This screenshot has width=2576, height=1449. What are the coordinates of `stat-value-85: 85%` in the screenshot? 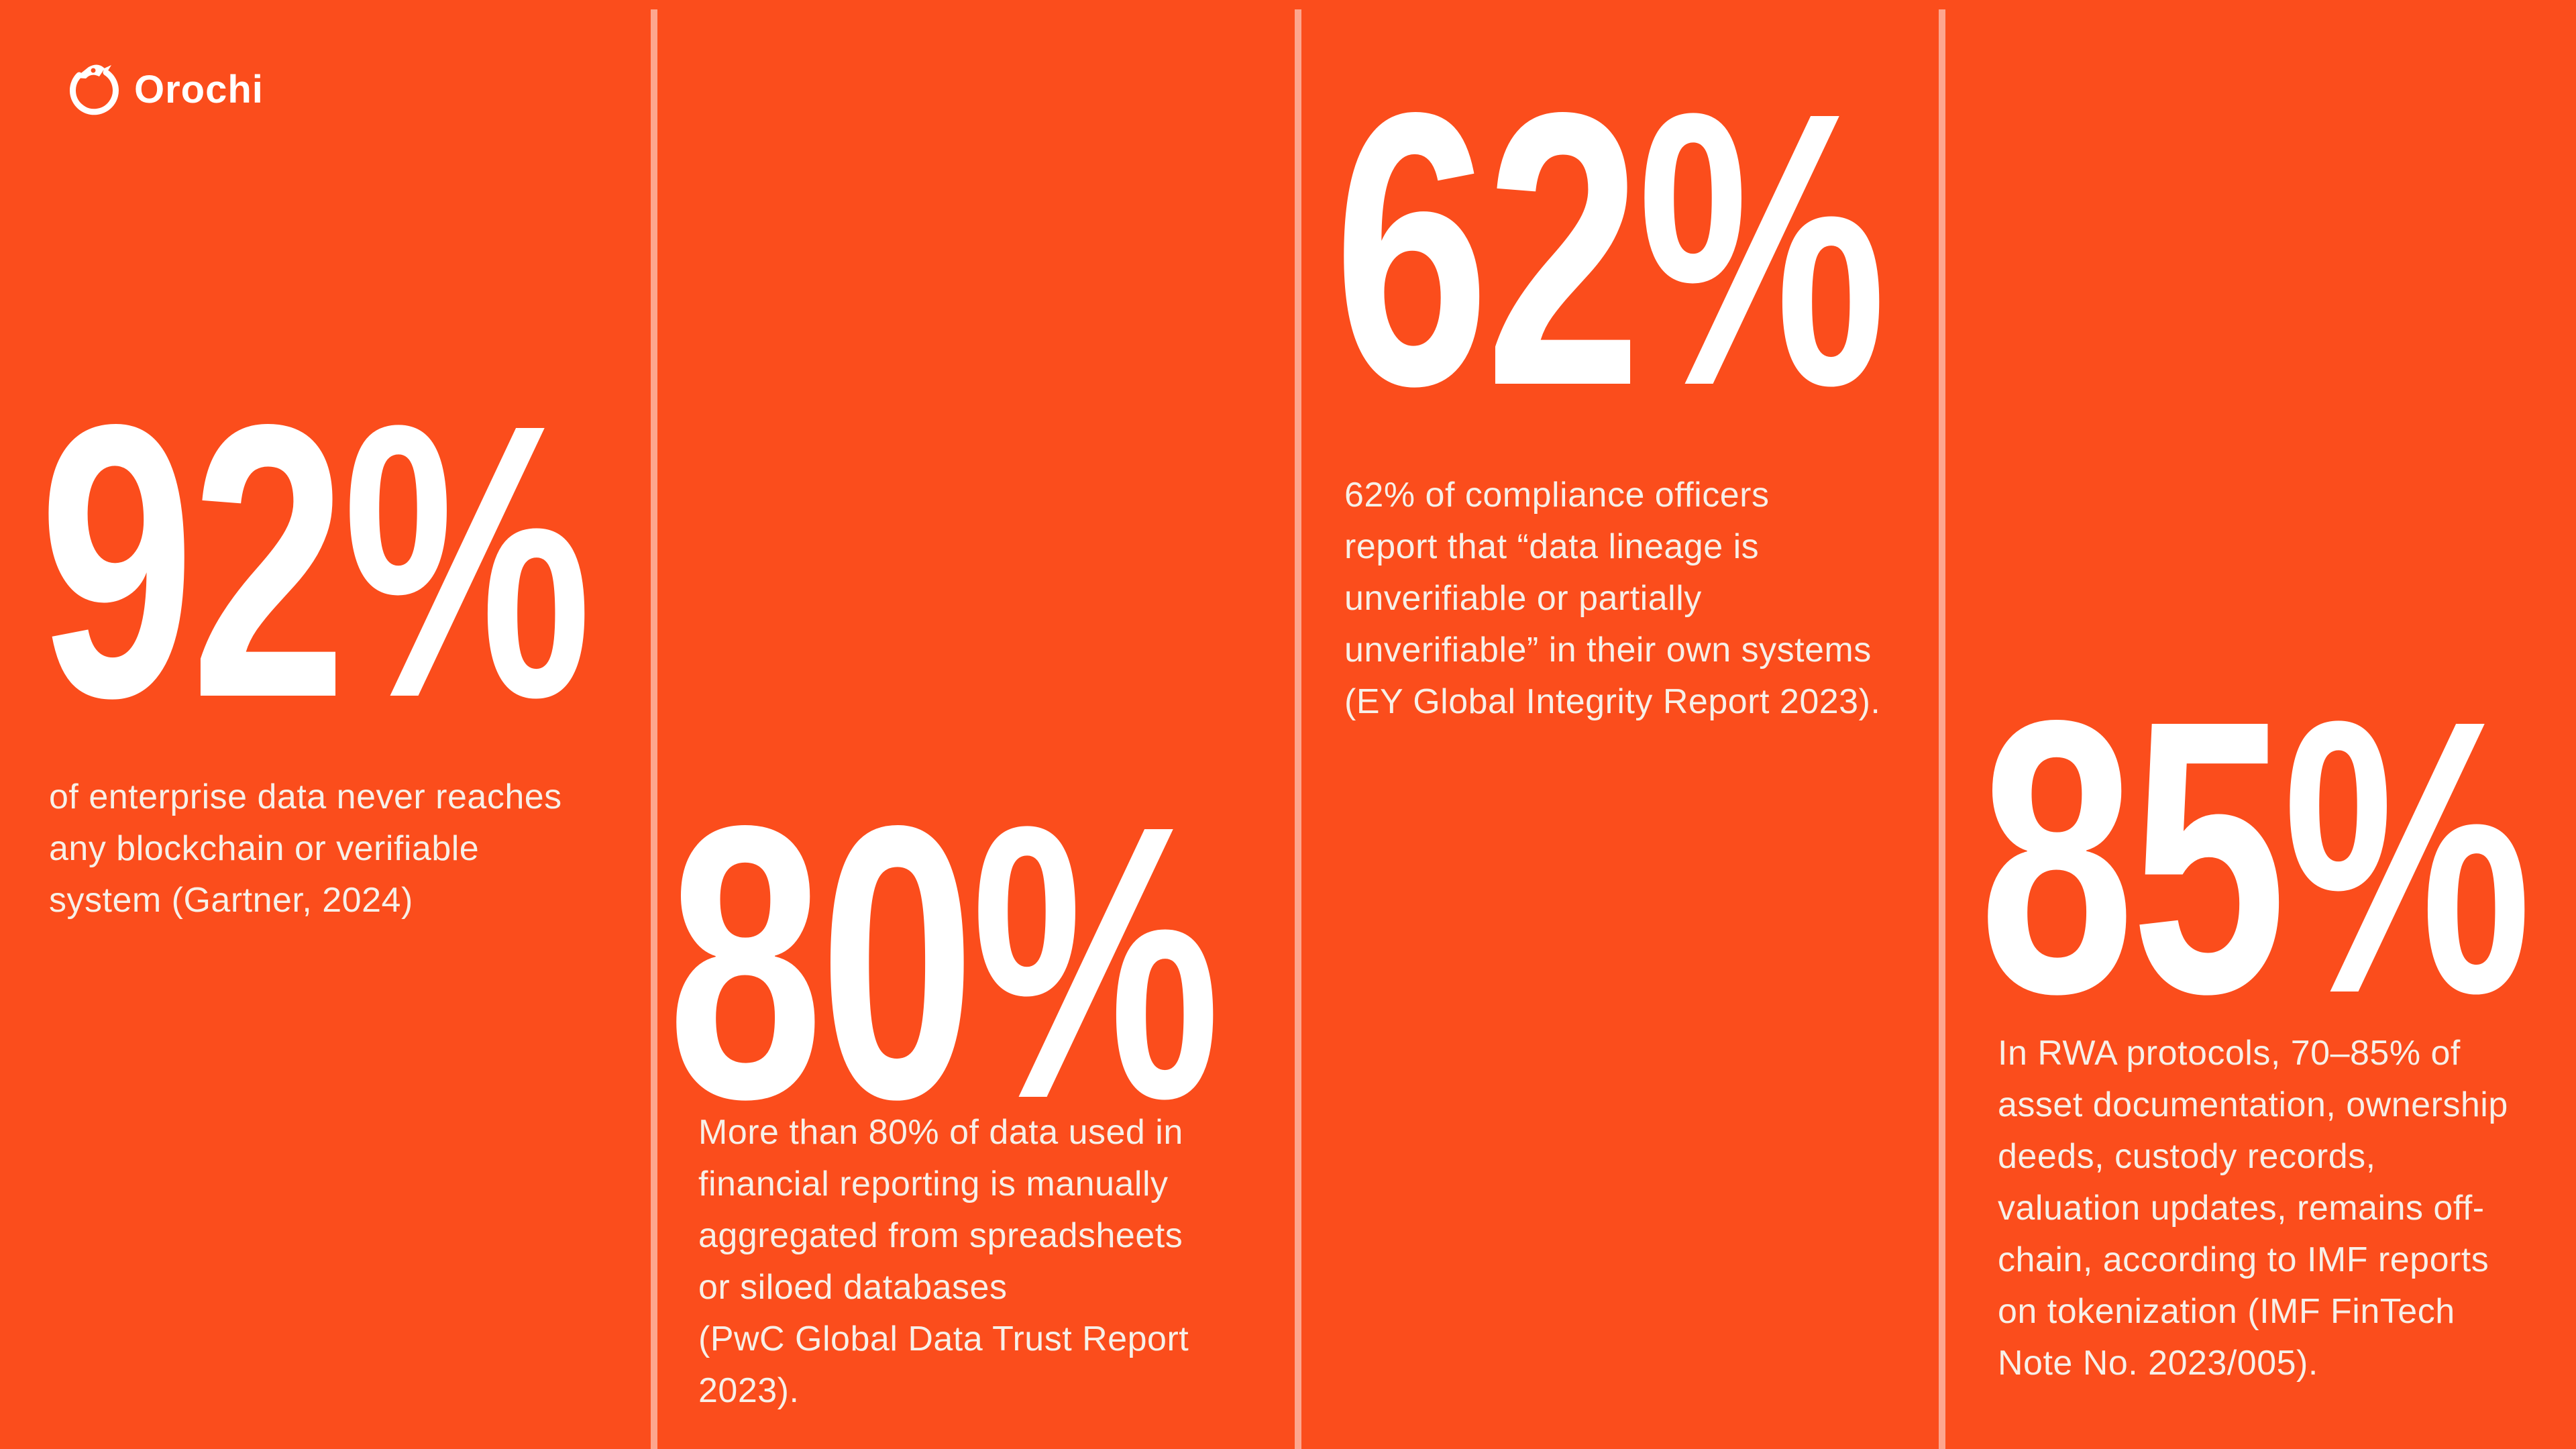 It's located at (2255, 856).